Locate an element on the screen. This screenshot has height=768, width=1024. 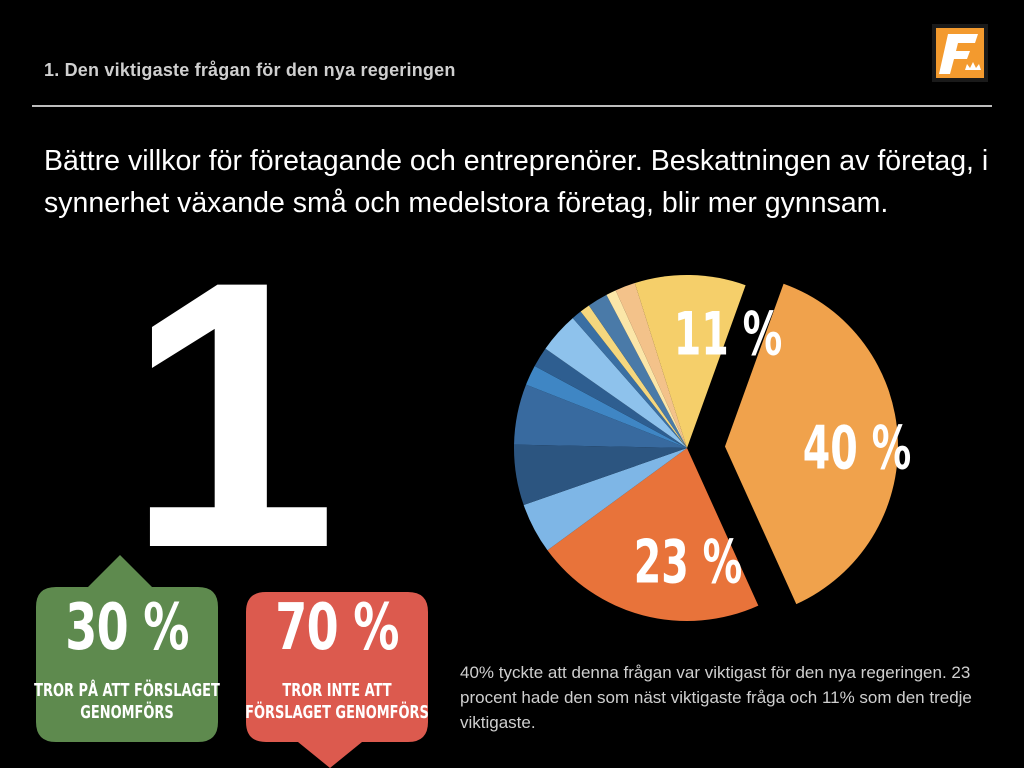
yes-label-line2: GENOMFÖRS is located at coordinates (127, 712).